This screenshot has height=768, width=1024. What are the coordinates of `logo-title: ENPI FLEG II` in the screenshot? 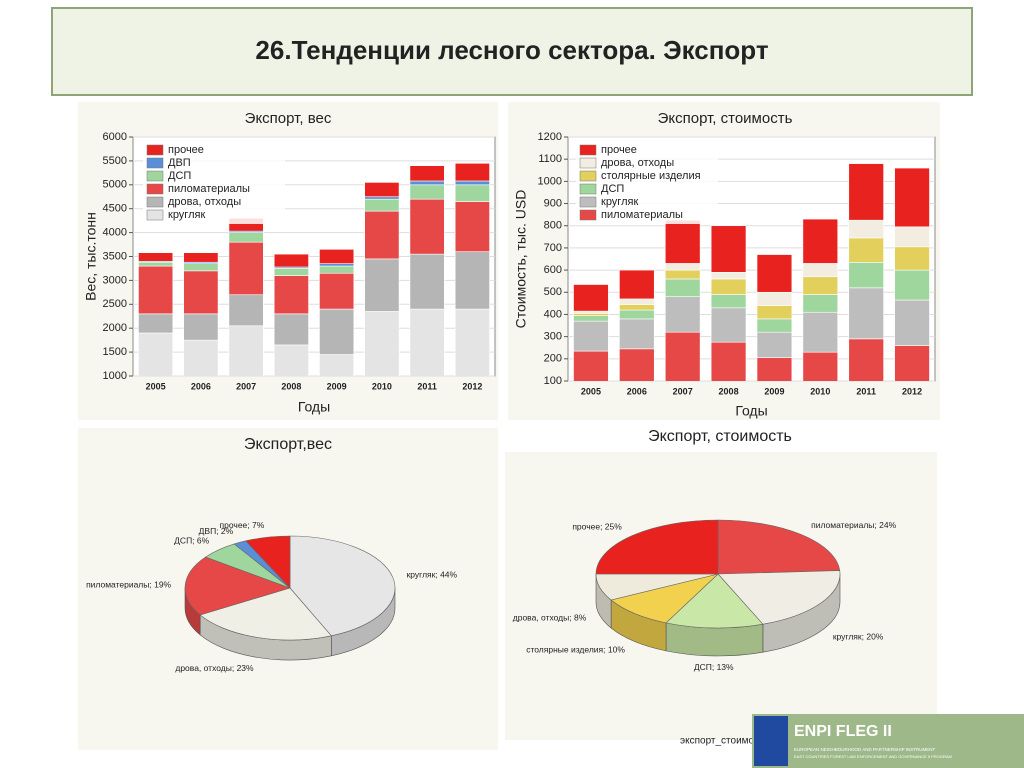 It's located at (843, 731).